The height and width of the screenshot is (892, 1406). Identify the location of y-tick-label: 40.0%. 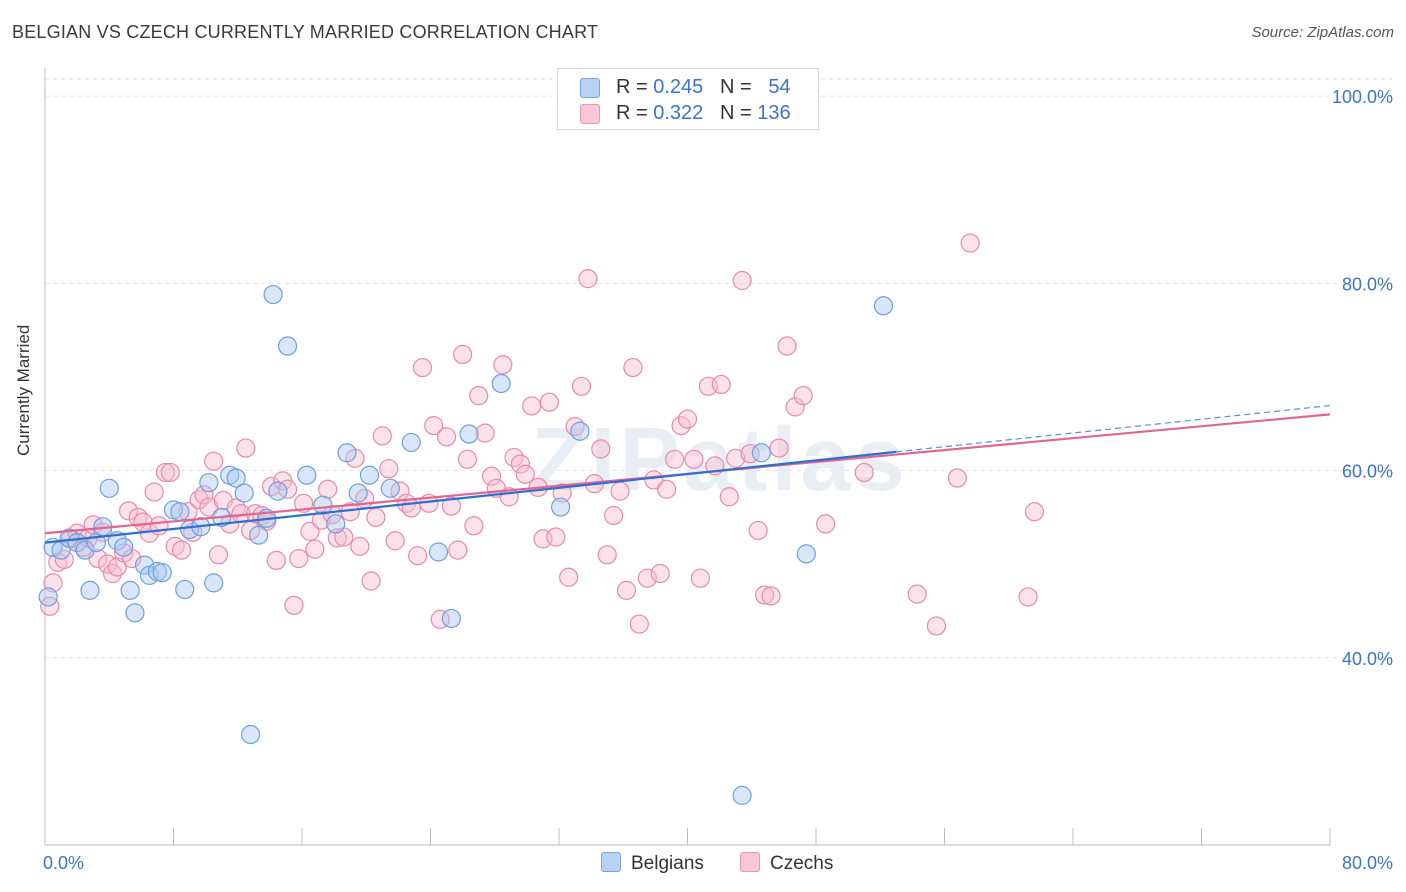
(1367, 659).